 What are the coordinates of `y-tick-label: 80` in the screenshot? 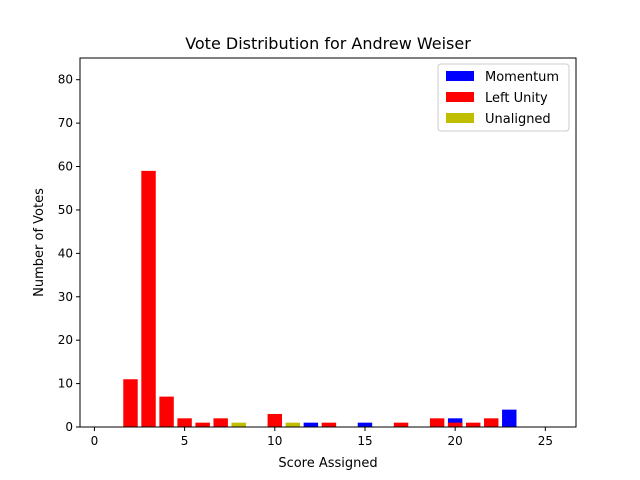 It's located at (65, 80).